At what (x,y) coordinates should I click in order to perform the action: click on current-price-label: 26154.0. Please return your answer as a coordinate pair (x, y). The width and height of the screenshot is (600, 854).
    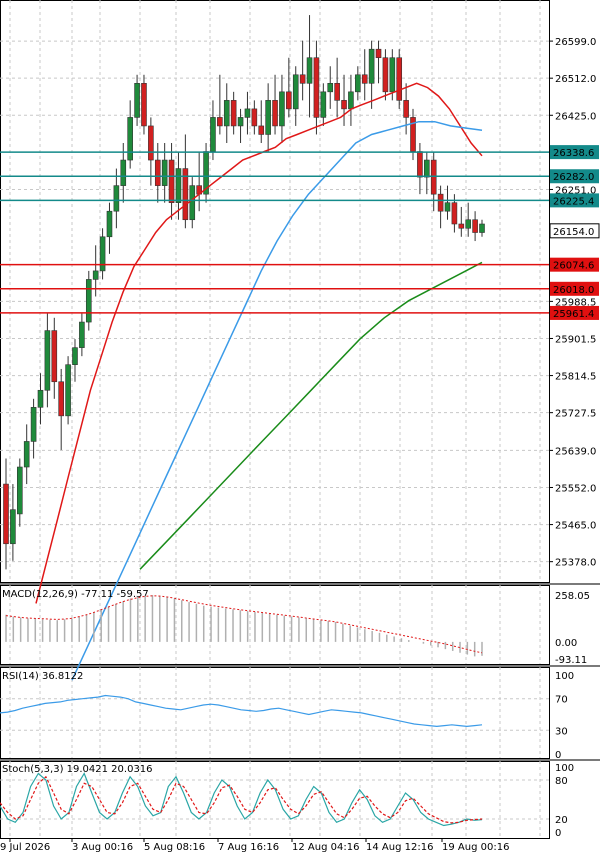
    Looking at the image, I should click on (573, 232).